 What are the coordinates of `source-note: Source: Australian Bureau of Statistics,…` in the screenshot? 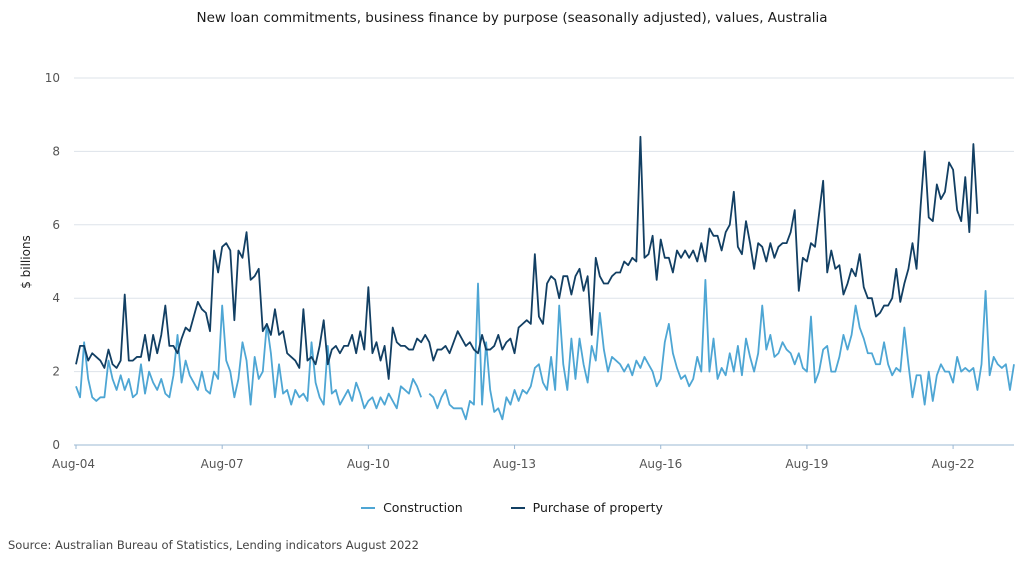 It's located at (213, 545).